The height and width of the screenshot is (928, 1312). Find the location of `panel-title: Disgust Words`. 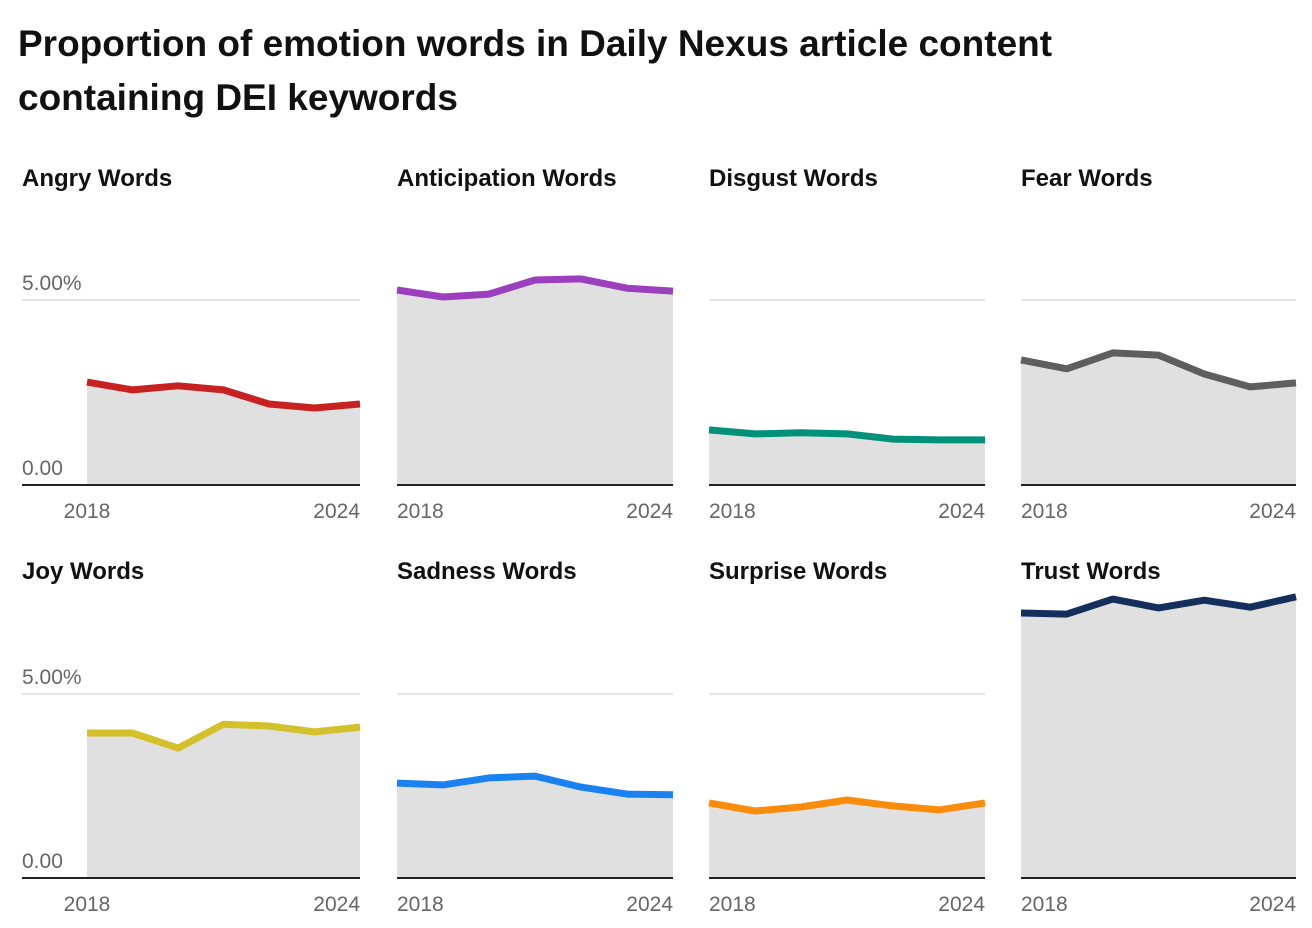

panel-title: Disgust Words is located at coordinates (793, 178).